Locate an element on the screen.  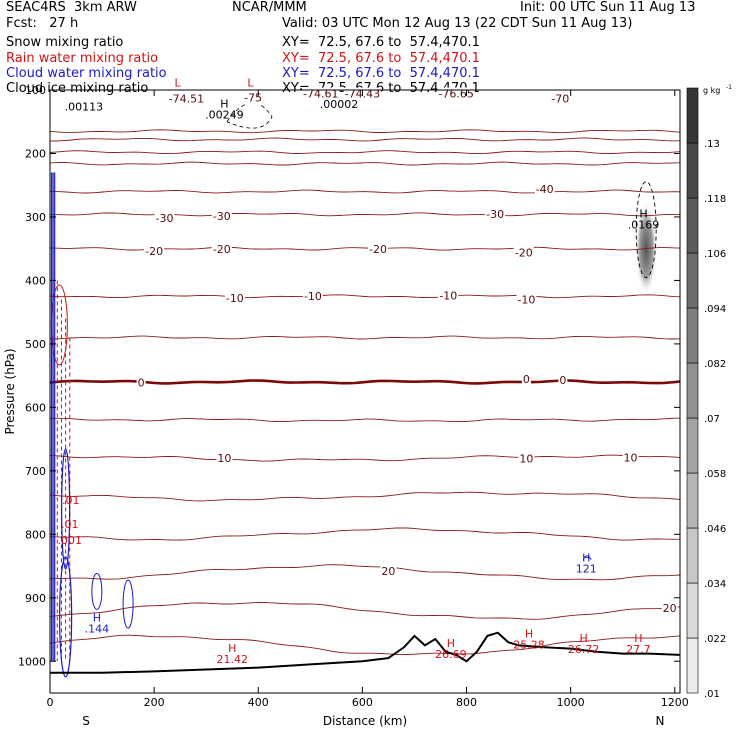
colorbar-label: .058 is located at coordinates (715, 474).